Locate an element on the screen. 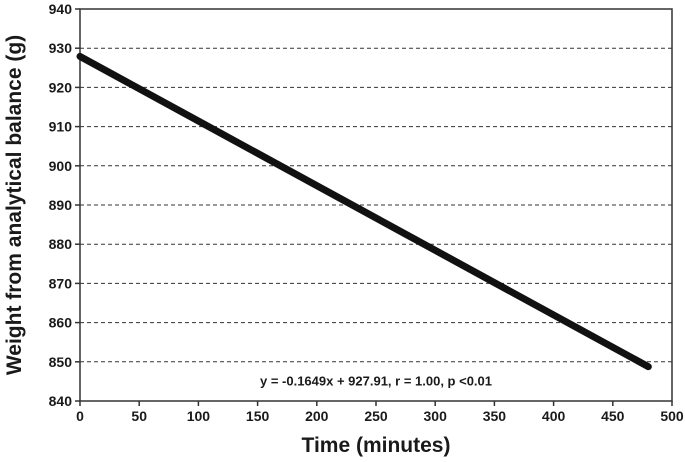 The height and width of the screenshot is (462, 685). y-tick-label: 940 is located at coordinates (61, 9).